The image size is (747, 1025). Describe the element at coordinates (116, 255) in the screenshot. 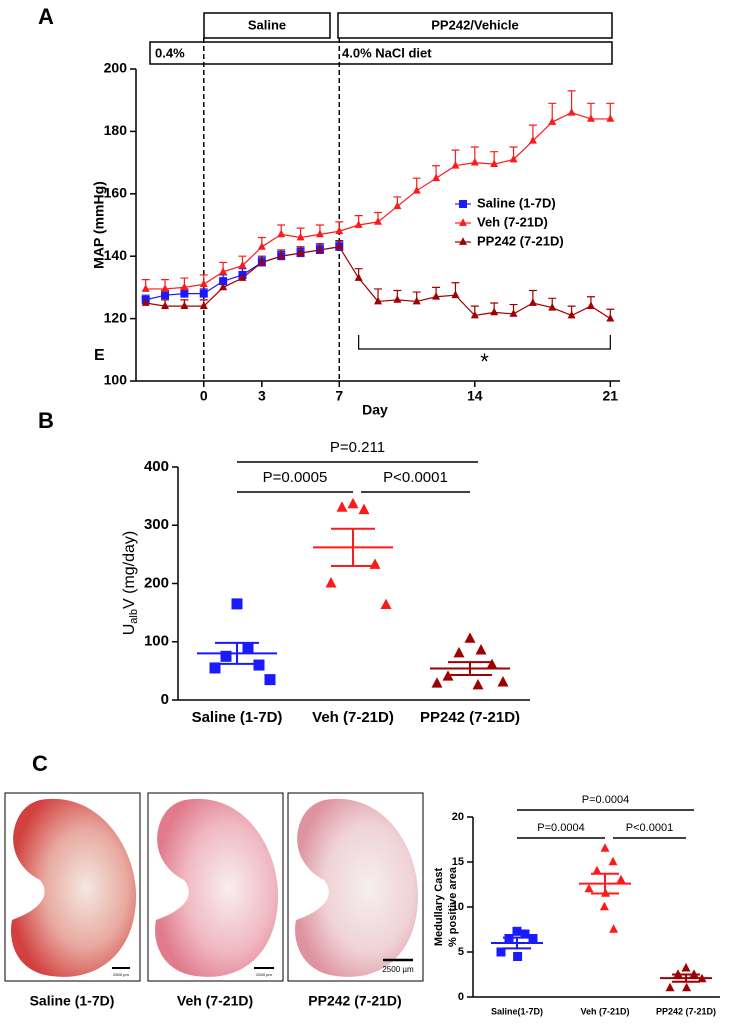

I see `y-tick-label: 140` at that location.